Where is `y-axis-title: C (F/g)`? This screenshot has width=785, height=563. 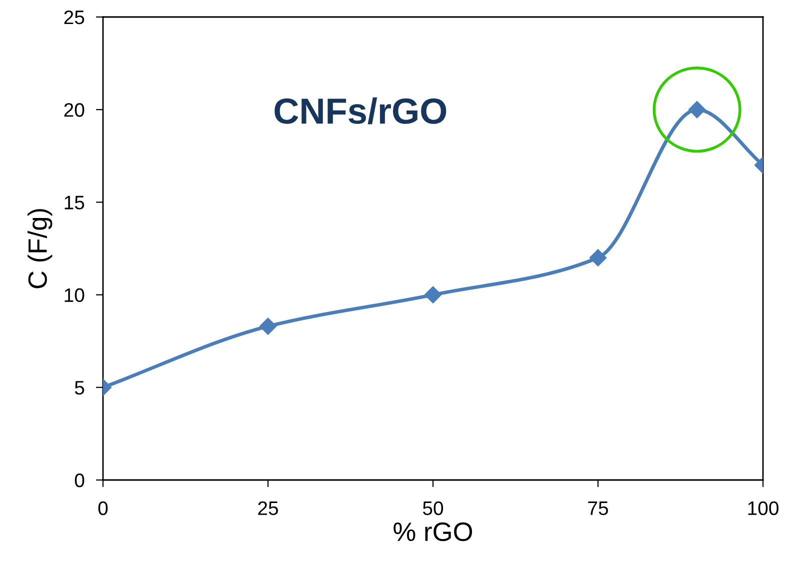
y-axis-title: C (F/g) is located at coordinates (40, 248).